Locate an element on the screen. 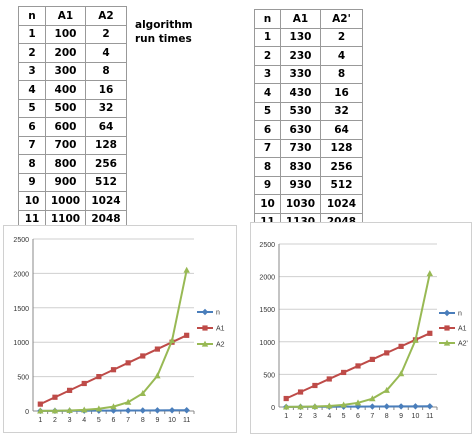  table-row: 9 900 512 is located at coordinates (72, 182).